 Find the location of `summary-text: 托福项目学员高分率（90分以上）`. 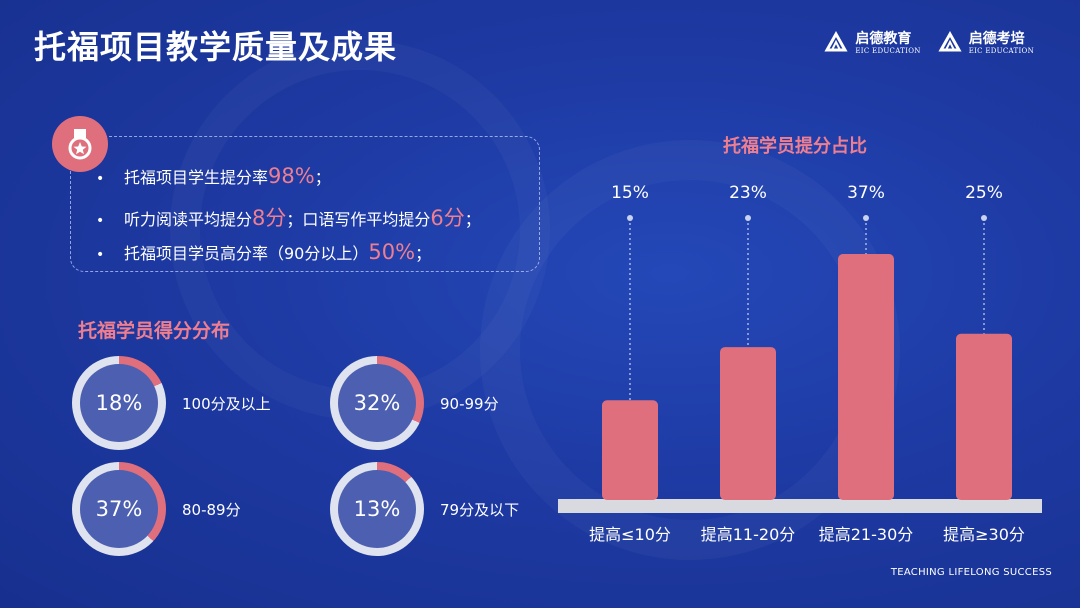

summary-text: 托福项目学员高分率（90分以上） is located at coordinates (246, 253).